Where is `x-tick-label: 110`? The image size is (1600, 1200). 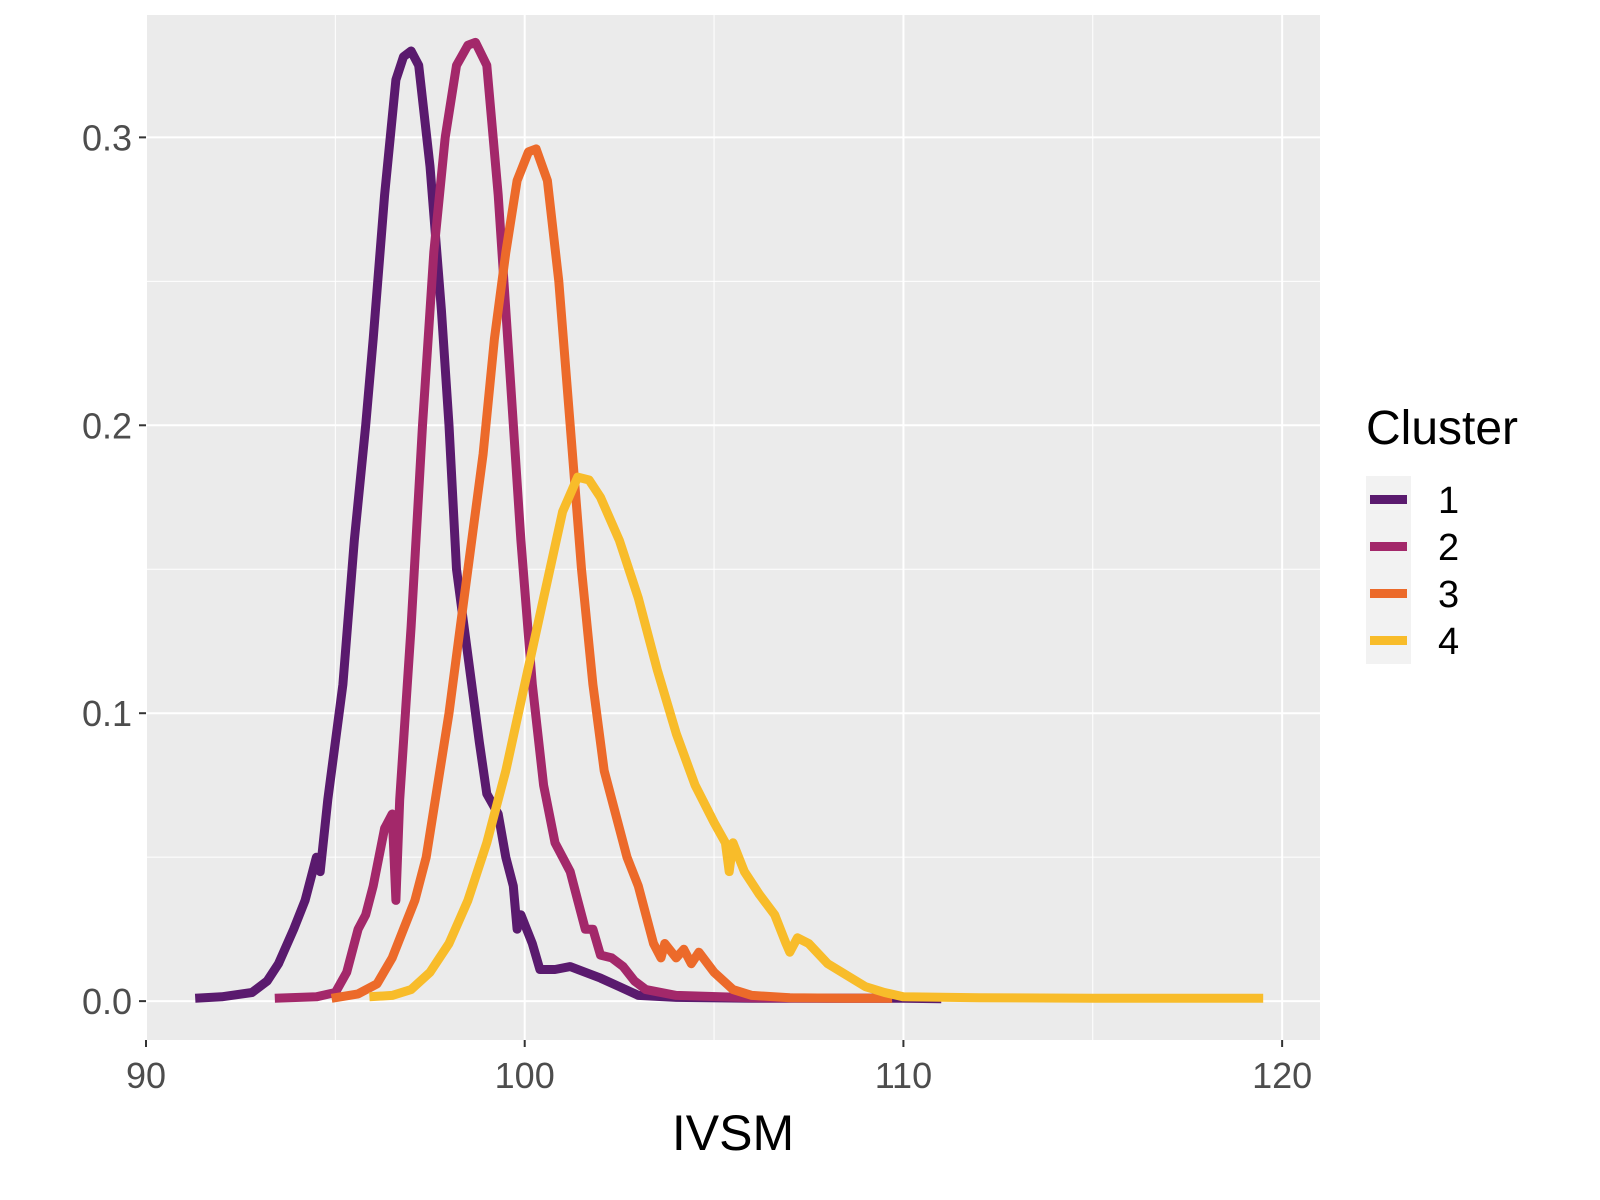 x-tick-label: 110 is located at coordinates (903, 1075).